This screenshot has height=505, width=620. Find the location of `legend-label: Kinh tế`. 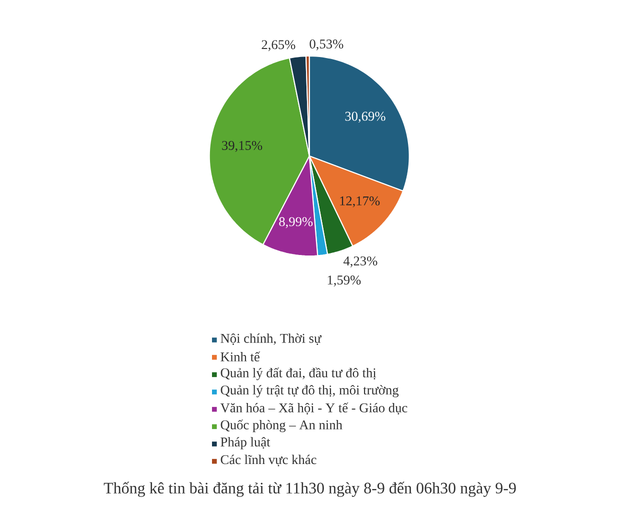

legend-label: Kinh tế is located at coordinates (240, 356).